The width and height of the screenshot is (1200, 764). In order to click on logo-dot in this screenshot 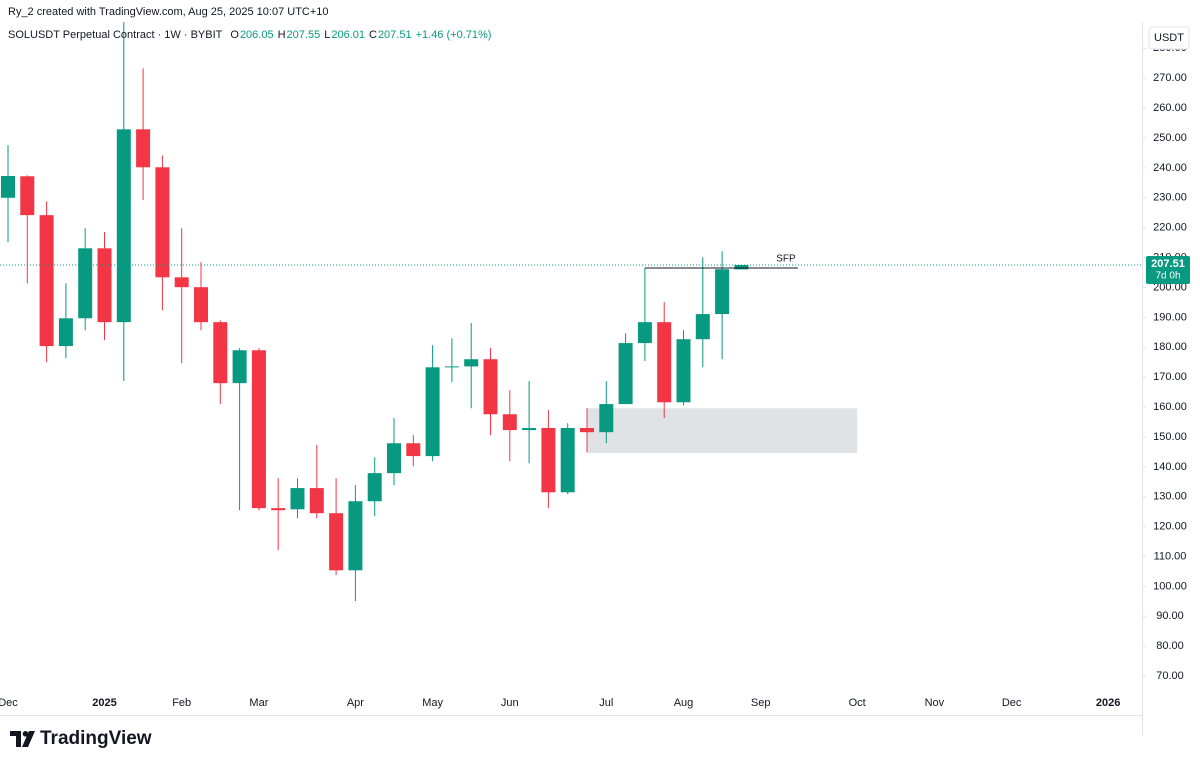, I will do `click(25, 734)`.